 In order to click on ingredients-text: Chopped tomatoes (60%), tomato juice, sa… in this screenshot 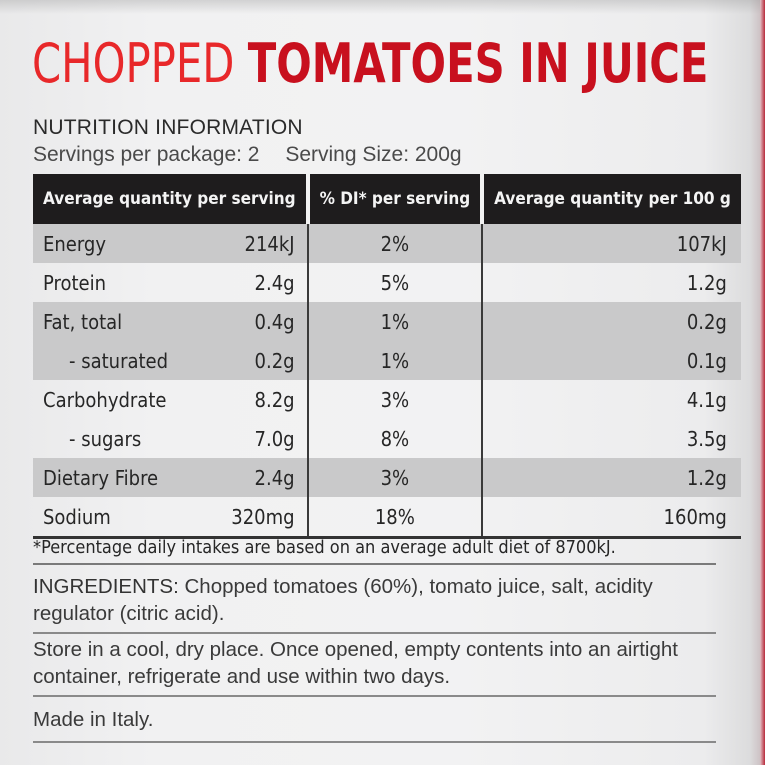, I will do `click(343, 600)`.